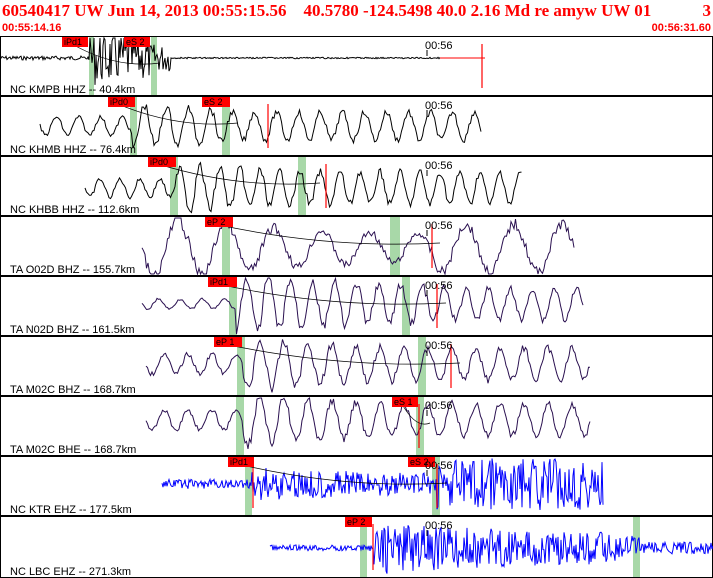  Describe the element at coordinates (225, 342) in the screenshot. I see `pick-label: eP 1` at that location.